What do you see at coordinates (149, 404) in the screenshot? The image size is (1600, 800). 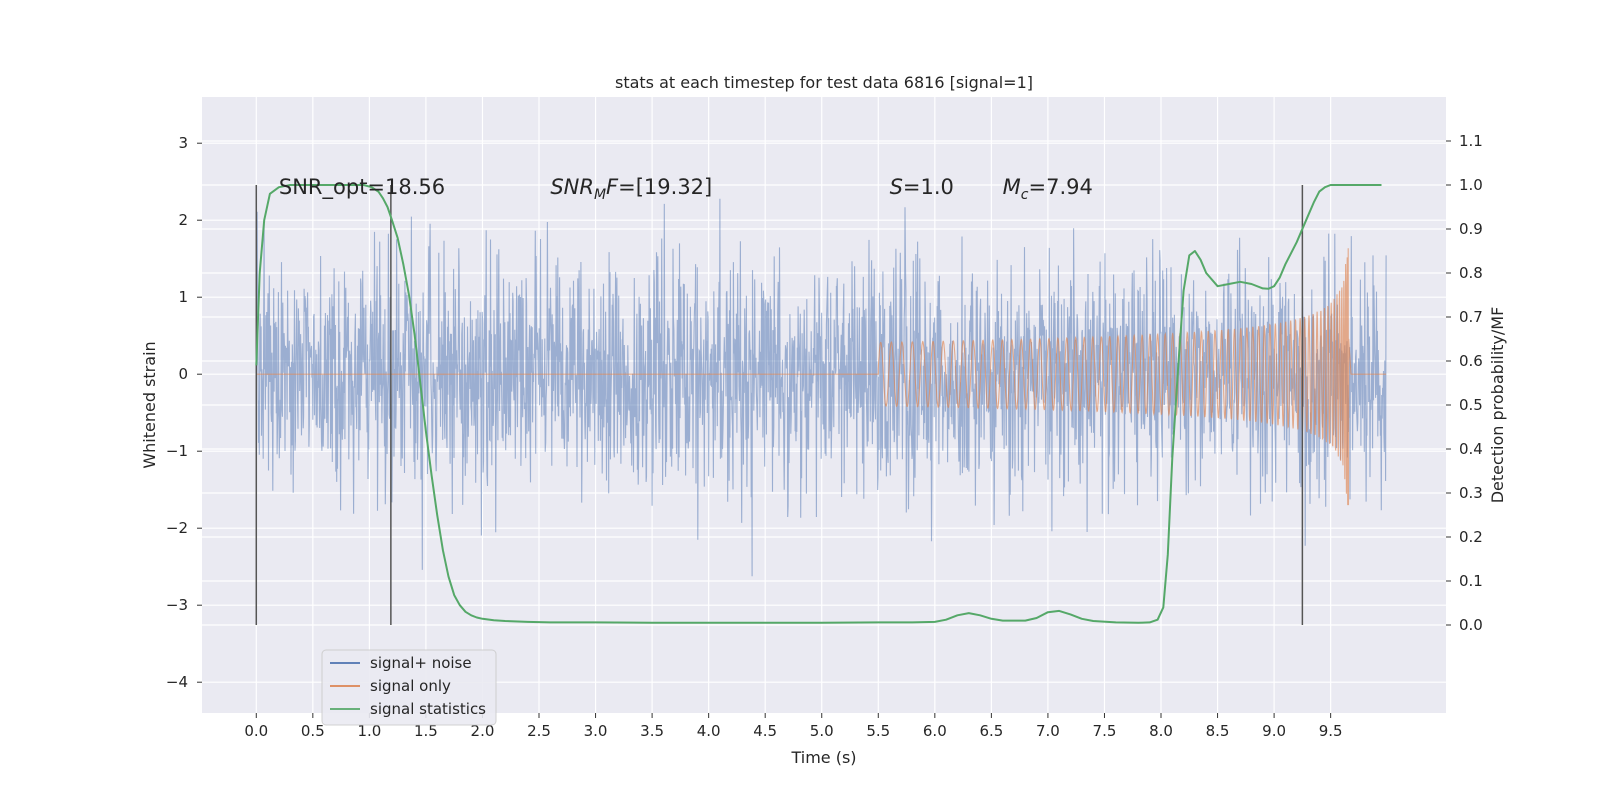 I see `y-axis-title: Whitened strain` at bounding box center [149, 404].